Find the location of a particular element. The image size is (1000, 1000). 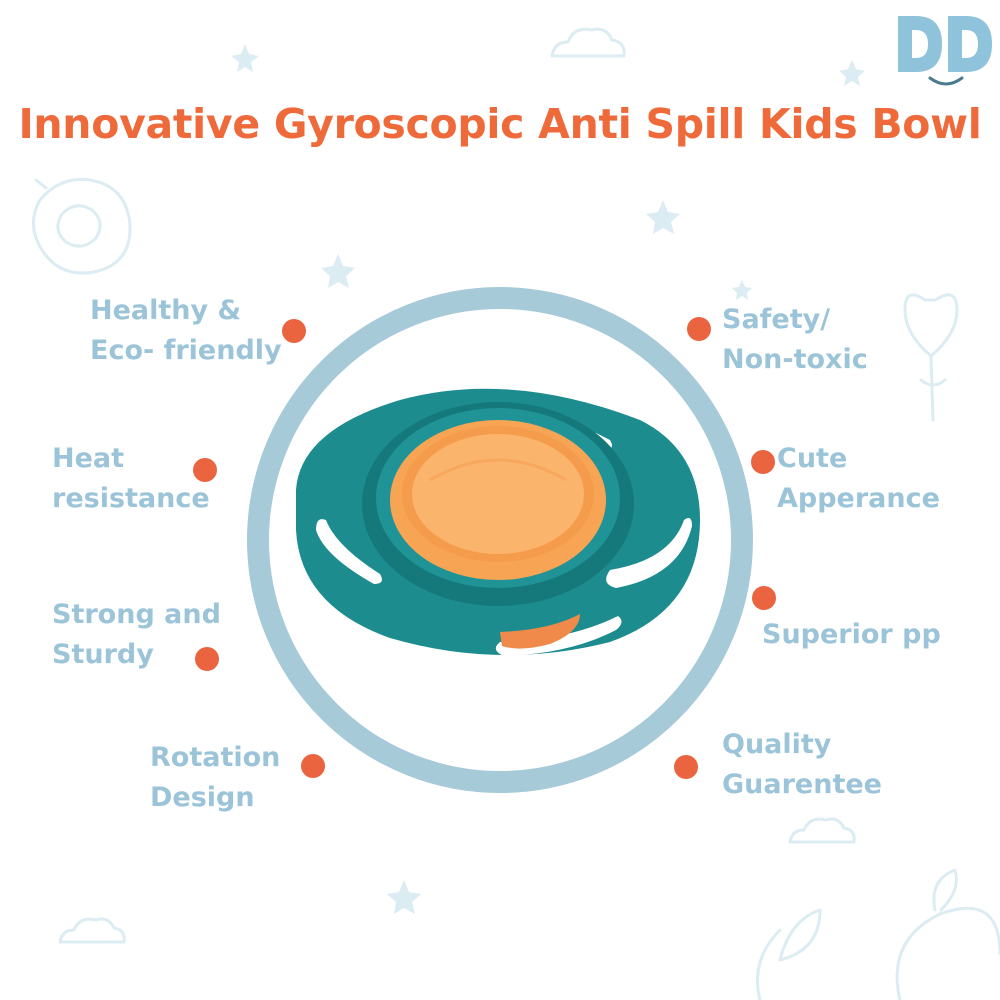

feature-line: Healthy & is located at coordinates (166, 310).